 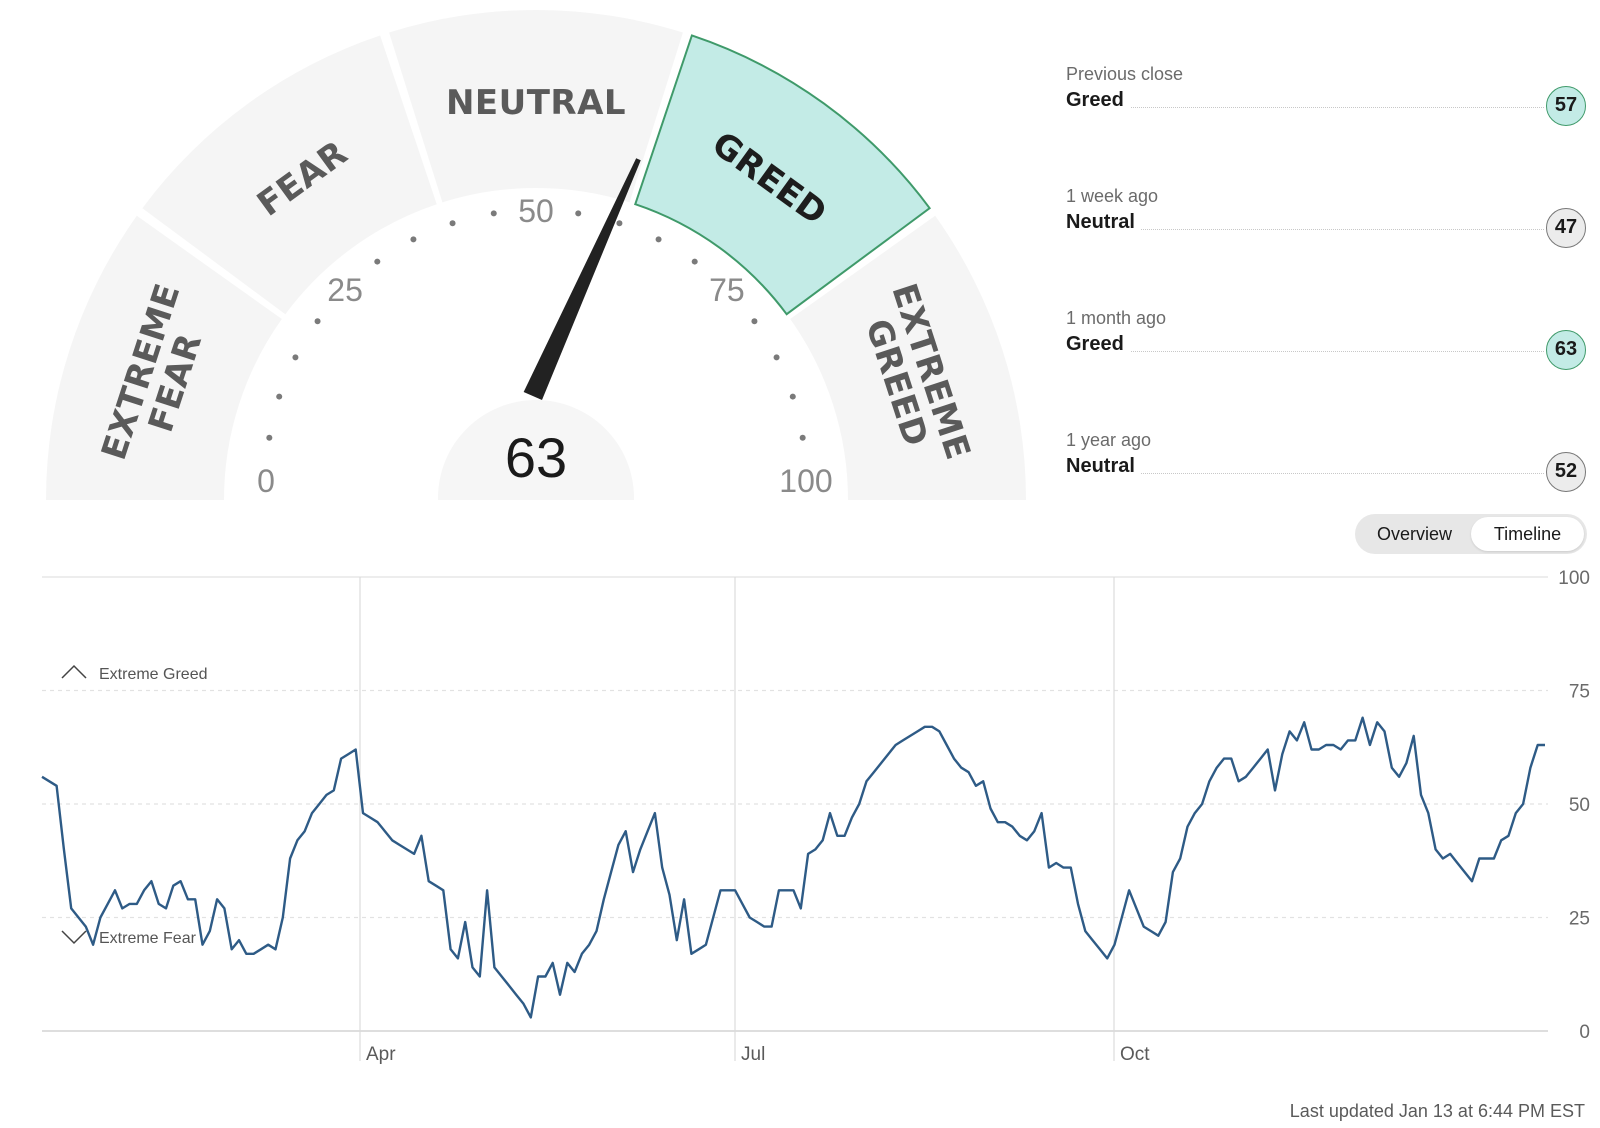 I want to click on history-score-badge: 63, so click(x=1566, y=350).